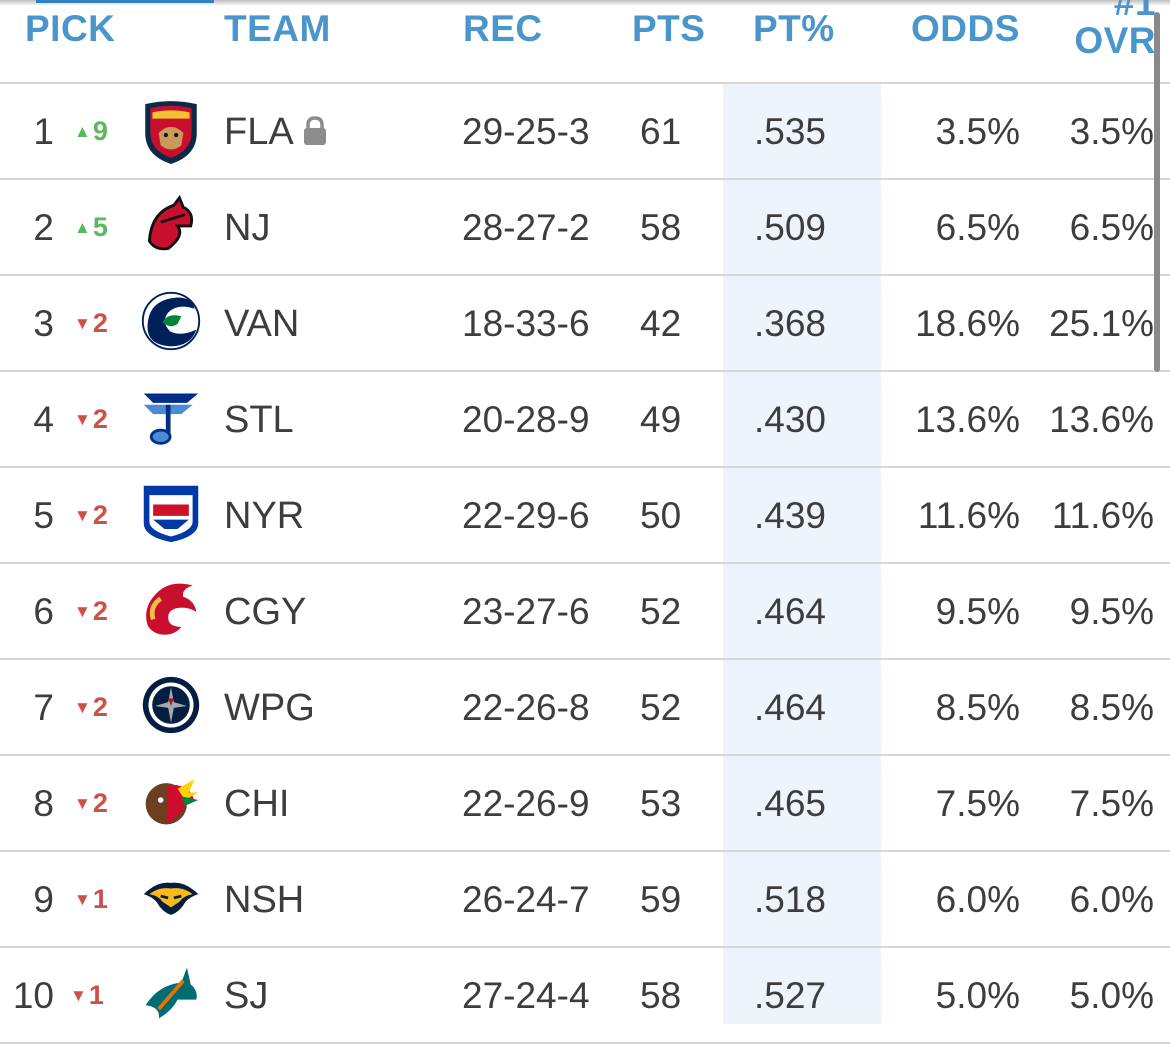  I want to click on table-row: 7 ▼2 WPG 22-26-8 52 .464 8.5% 8.5%, so click(585, 708).